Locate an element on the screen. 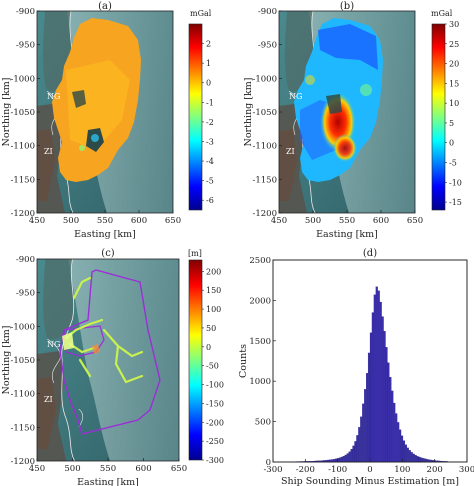  colorbar-tick-label: -10 is located at coordinates (455, 182).